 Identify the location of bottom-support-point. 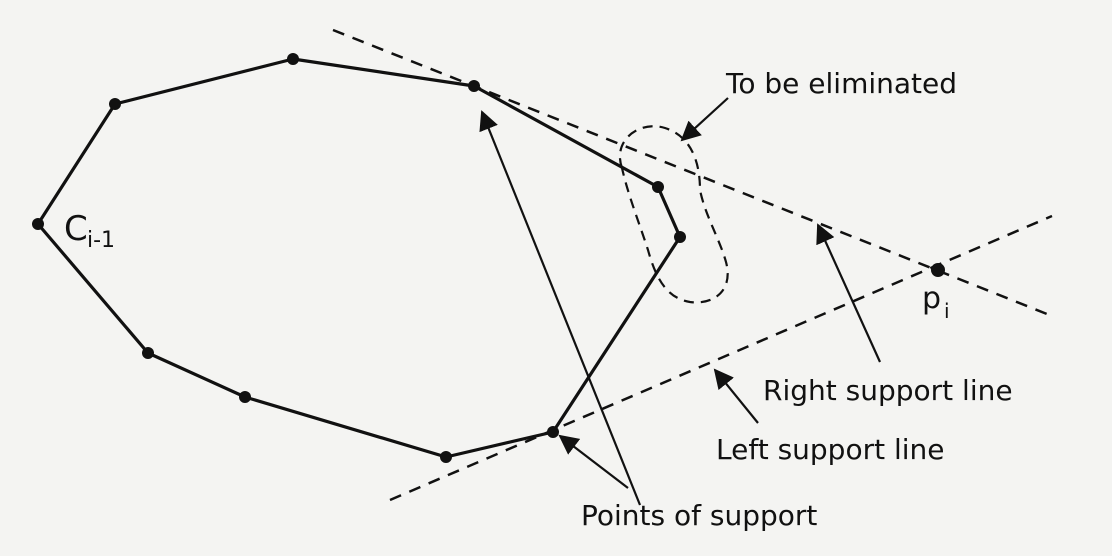
(553, 432).